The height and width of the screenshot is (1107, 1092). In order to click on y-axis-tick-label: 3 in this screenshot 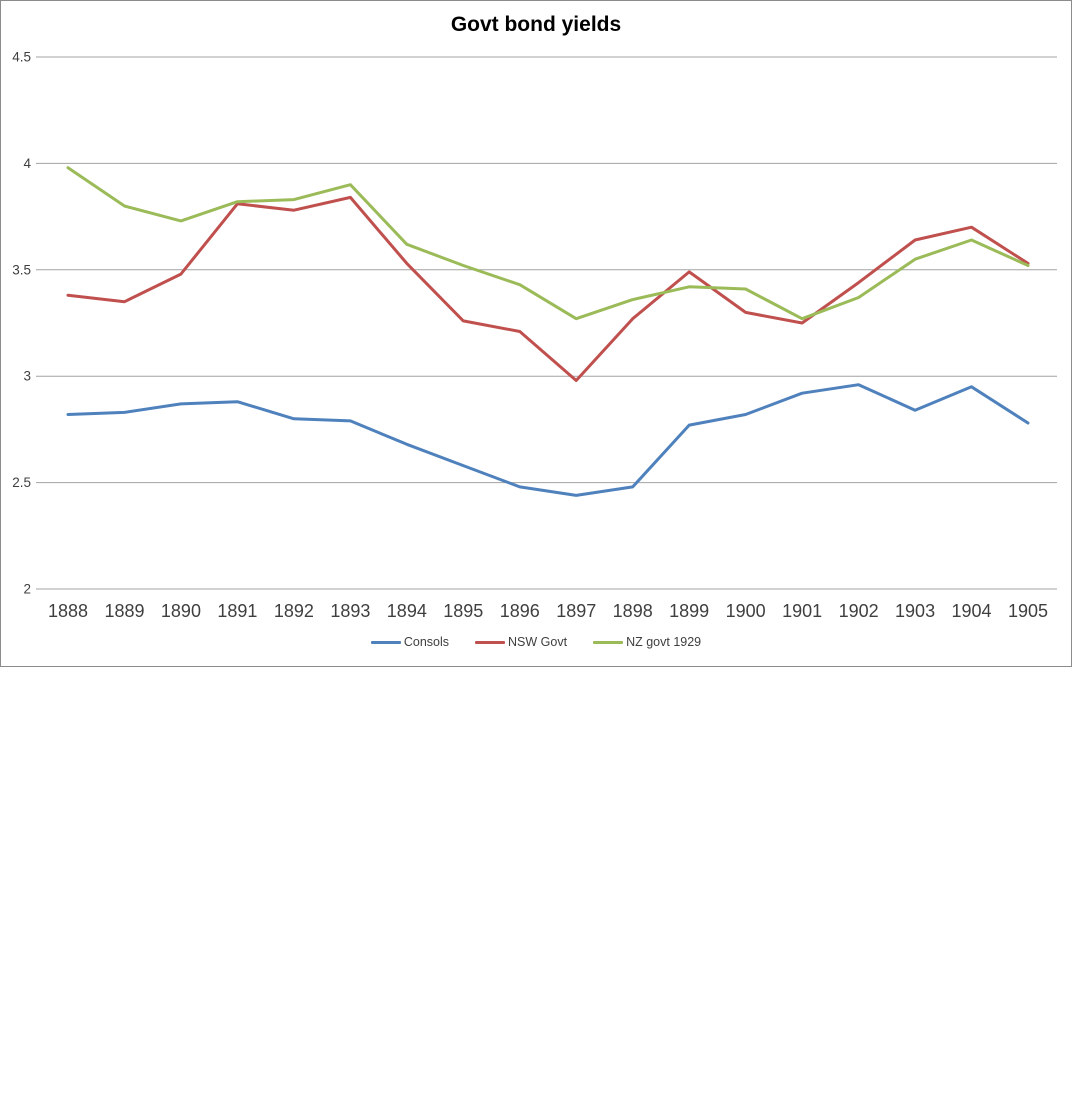, I will do `click(27, 376)`.